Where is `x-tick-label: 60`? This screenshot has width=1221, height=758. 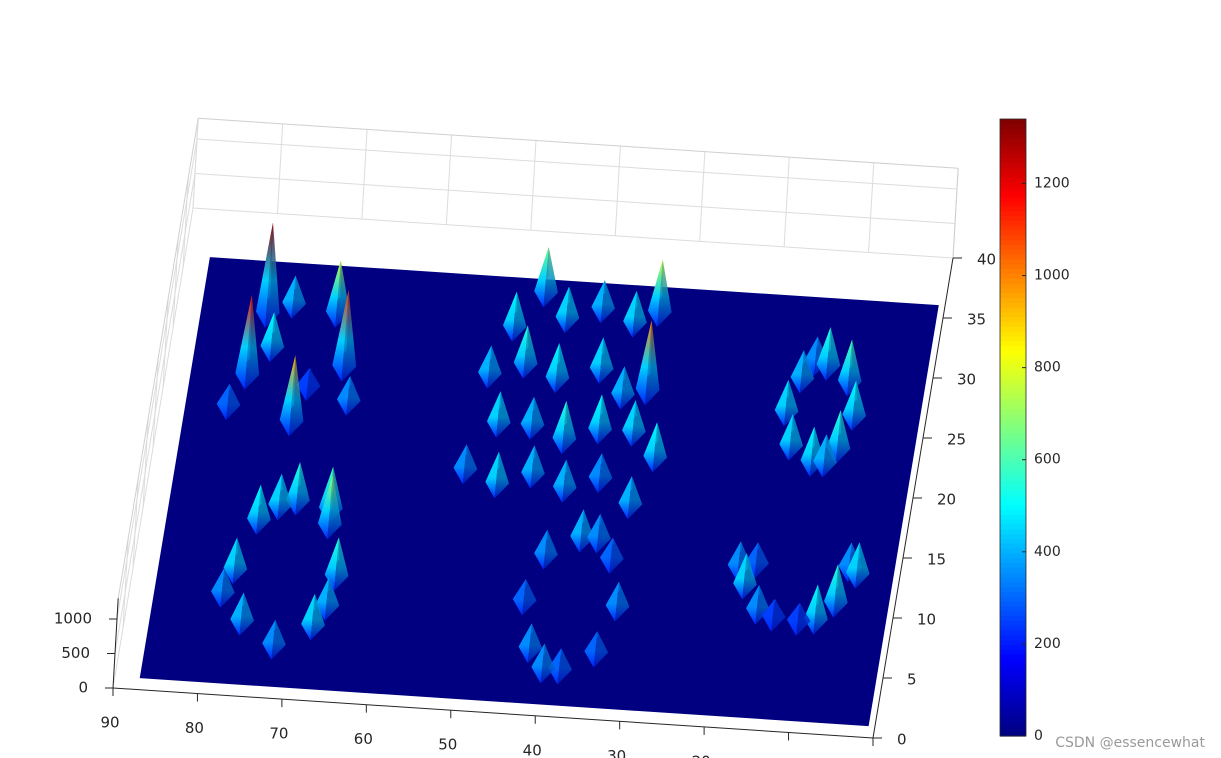 x-tick-label: 60 is located at coordinates (363, 739).